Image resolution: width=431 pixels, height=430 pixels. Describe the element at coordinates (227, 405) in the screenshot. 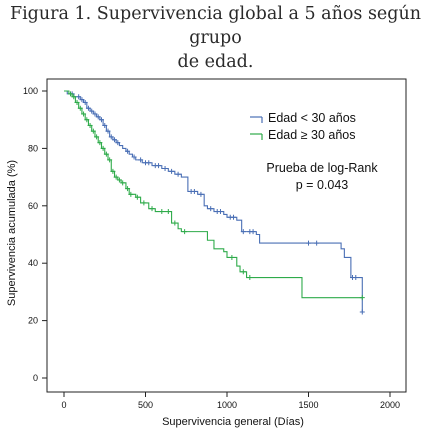

I see `x-tick-label: 1000` at that location.